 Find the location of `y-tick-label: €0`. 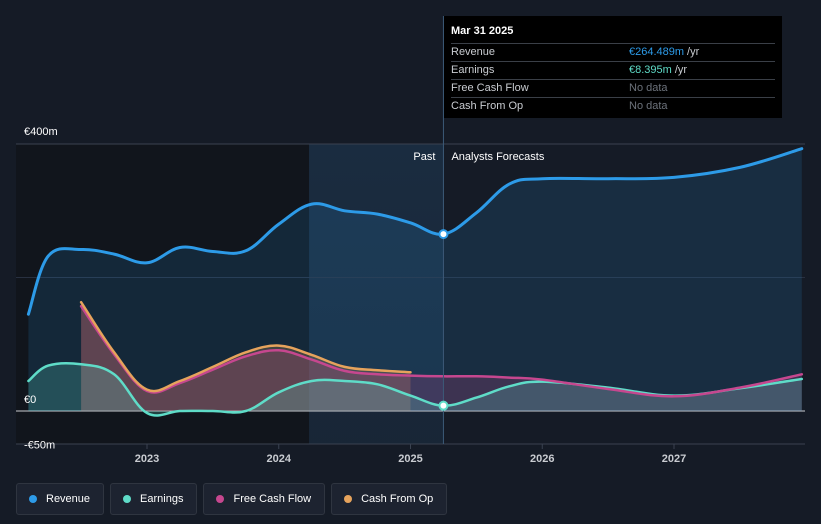

y-tick-label: €0 is located at coordinates (30, 400).